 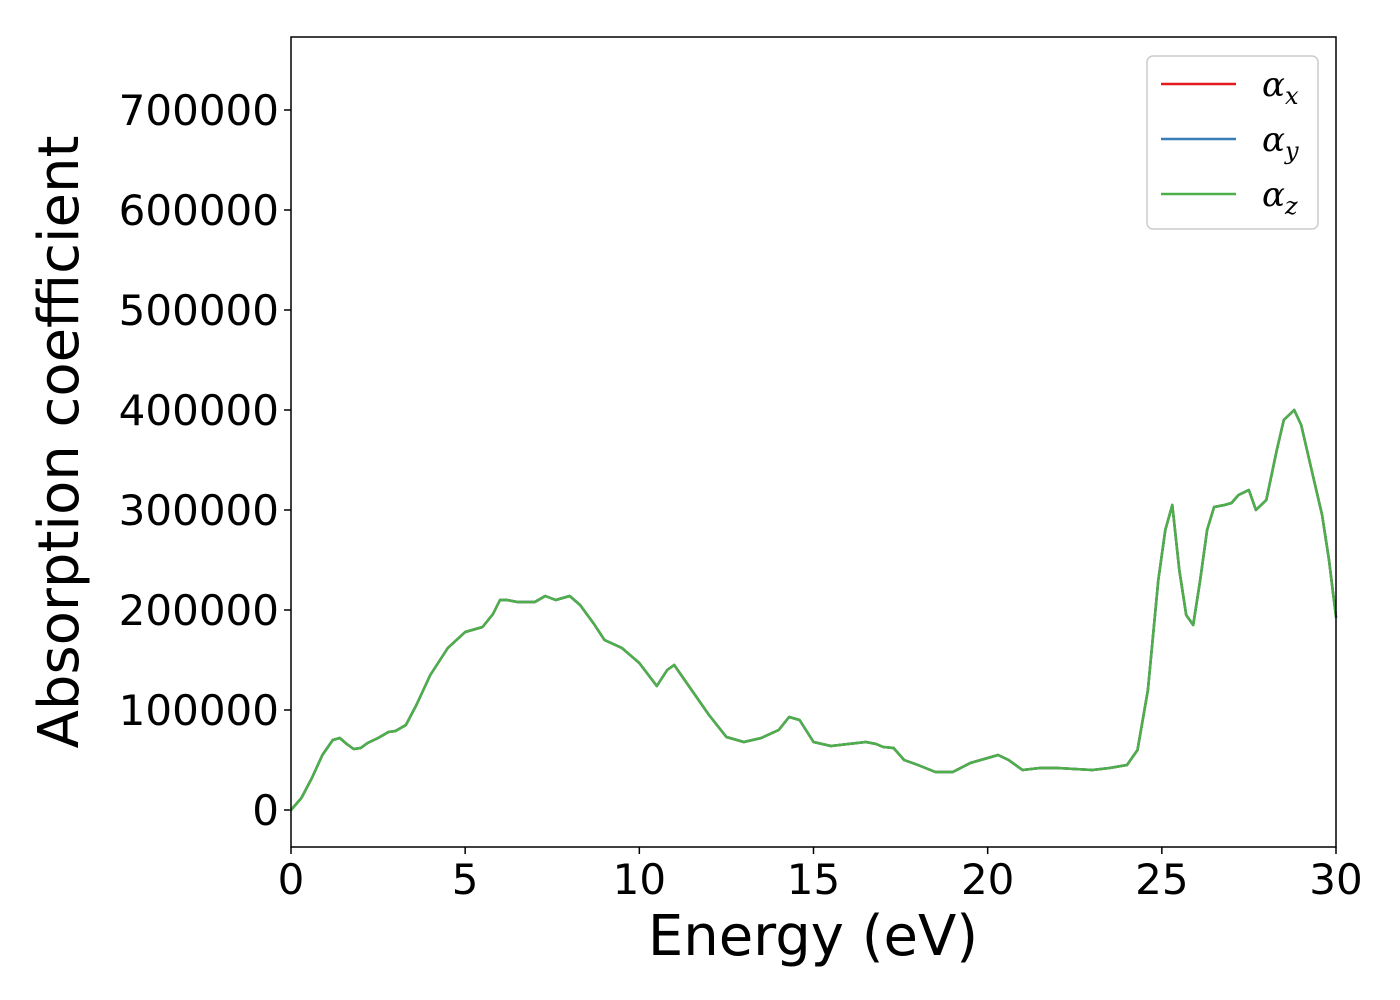 I want to click on legend: αx αy αz, so click(x=1232, y=142).